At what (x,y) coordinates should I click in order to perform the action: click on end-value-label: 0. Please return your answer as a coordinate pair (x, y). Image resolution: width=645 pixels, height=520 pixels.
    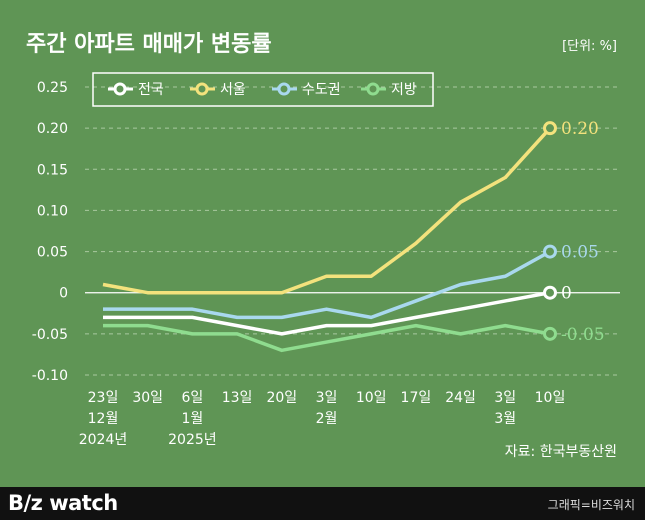
    Looking at the image, I should click on (566, 294).